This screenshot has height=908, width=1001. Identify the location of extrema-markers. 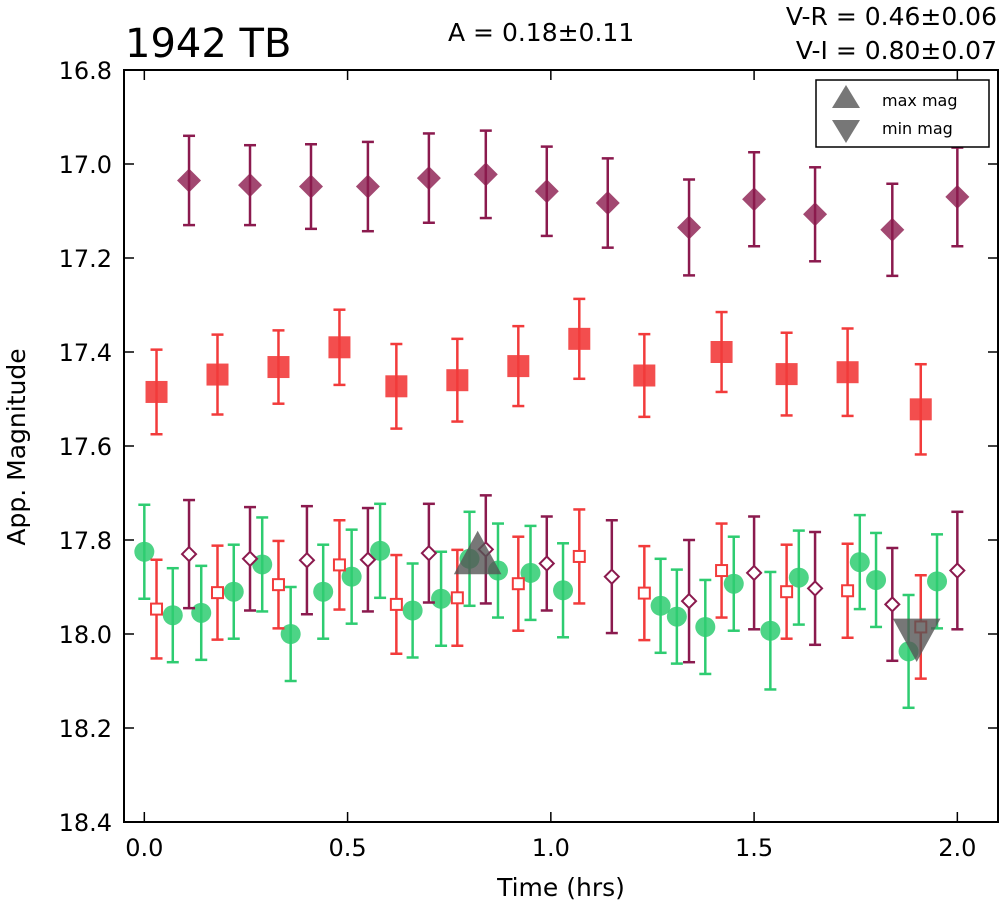
(697, 596).